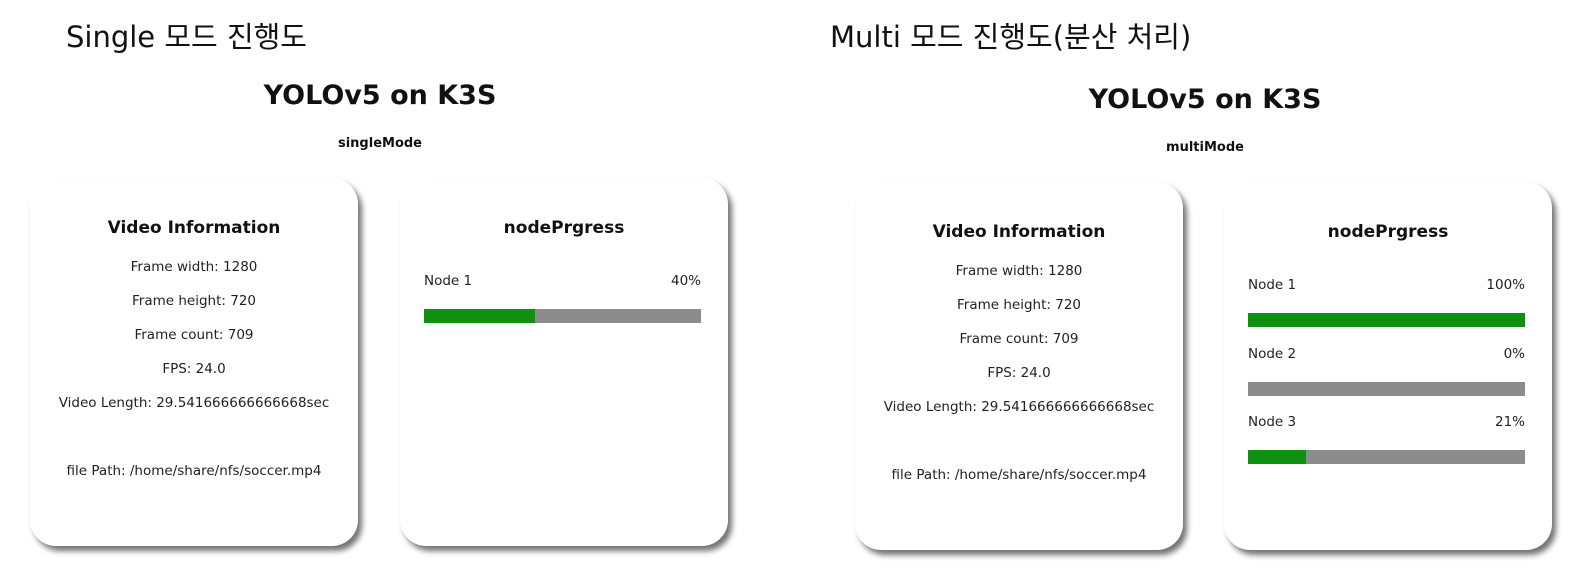  What do you see at coordinates (1205, 147) in the screenshot?
I see `mode-label: multiMode` at bounding box center [1205, 147].